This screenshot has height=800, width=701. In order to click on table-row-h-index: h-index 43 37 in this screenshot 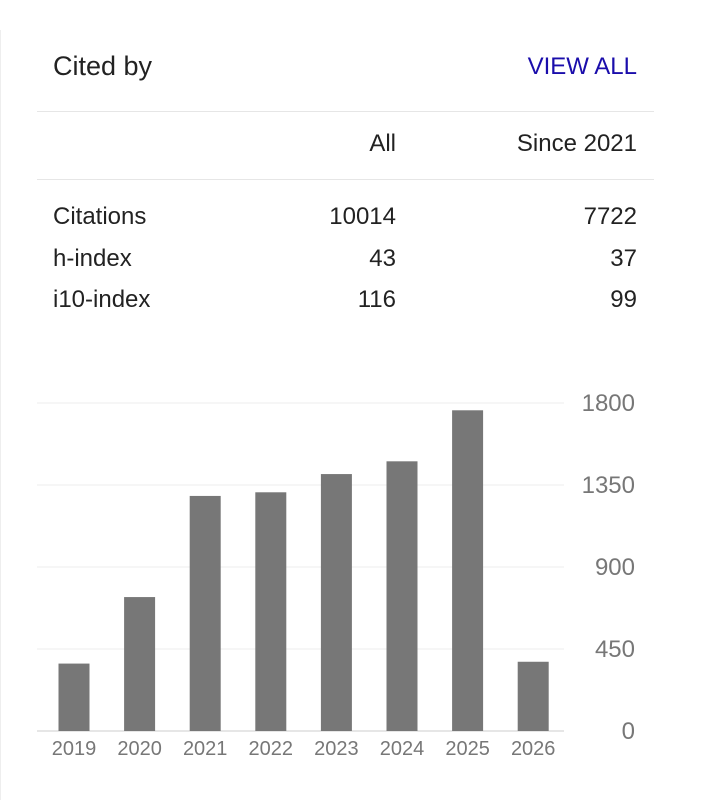, I will do `click(345, 261)`.